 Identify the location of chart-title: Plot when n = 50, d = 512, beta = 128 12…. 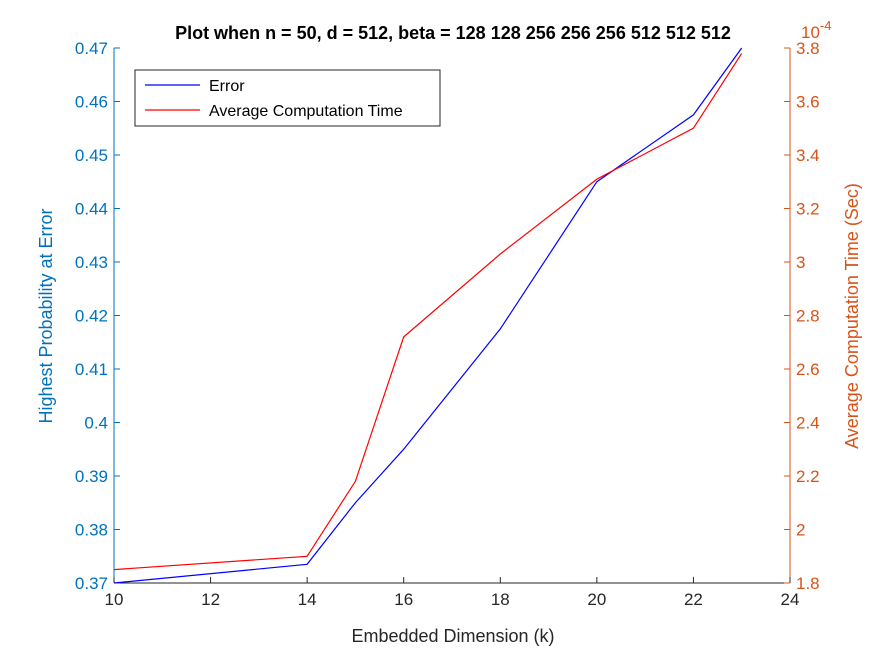
(453, 33).